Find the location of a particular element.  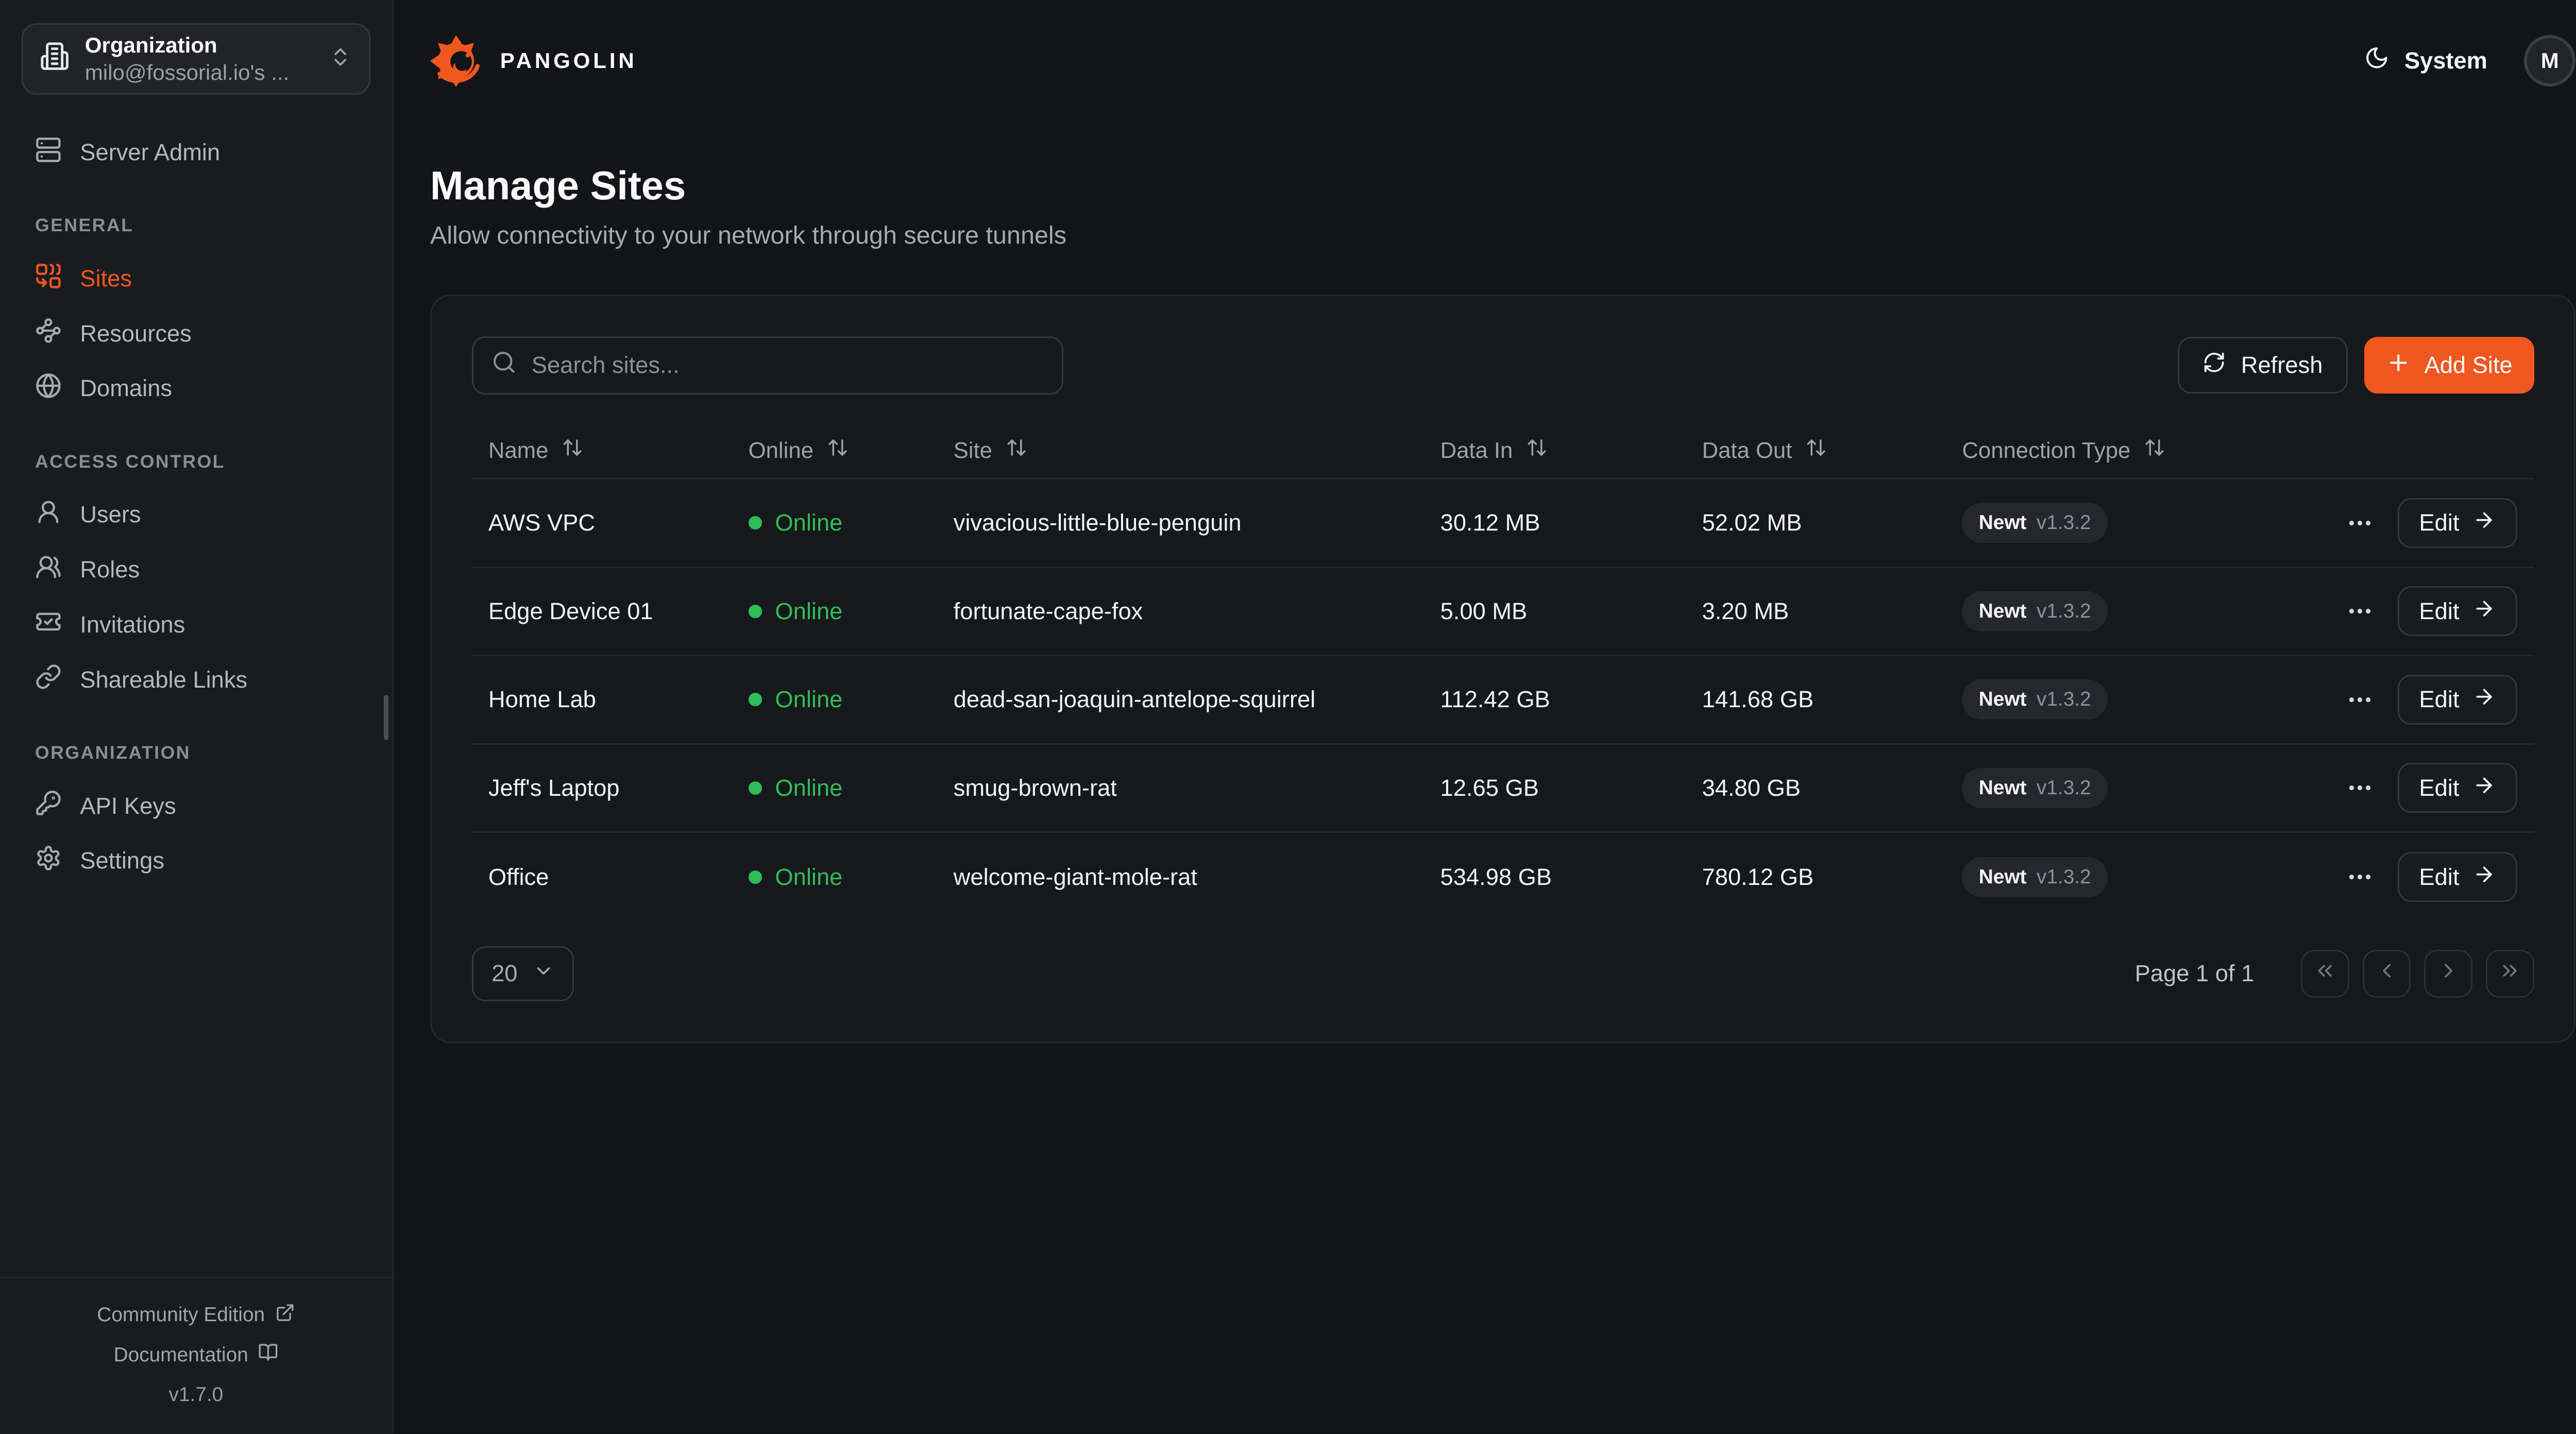

sidebar-resize-handle is located at coordinates (386, 717).